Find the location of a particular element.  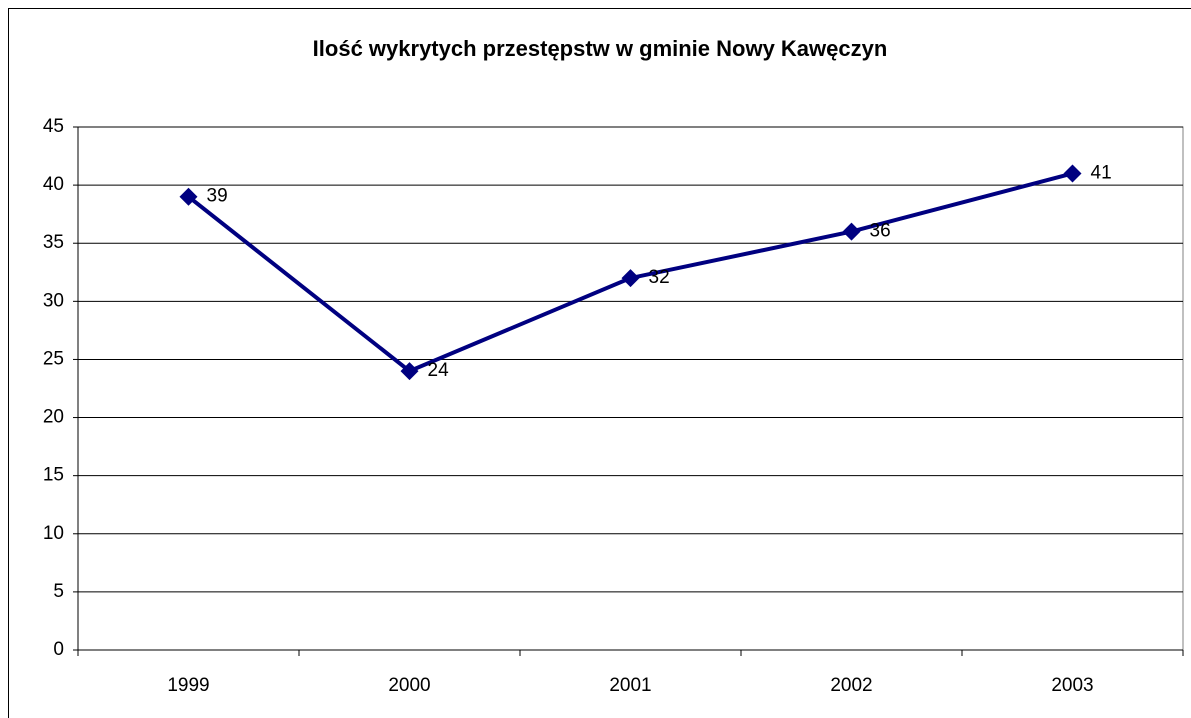

y-tick-label: 40 is located at coordinates (53, 184).